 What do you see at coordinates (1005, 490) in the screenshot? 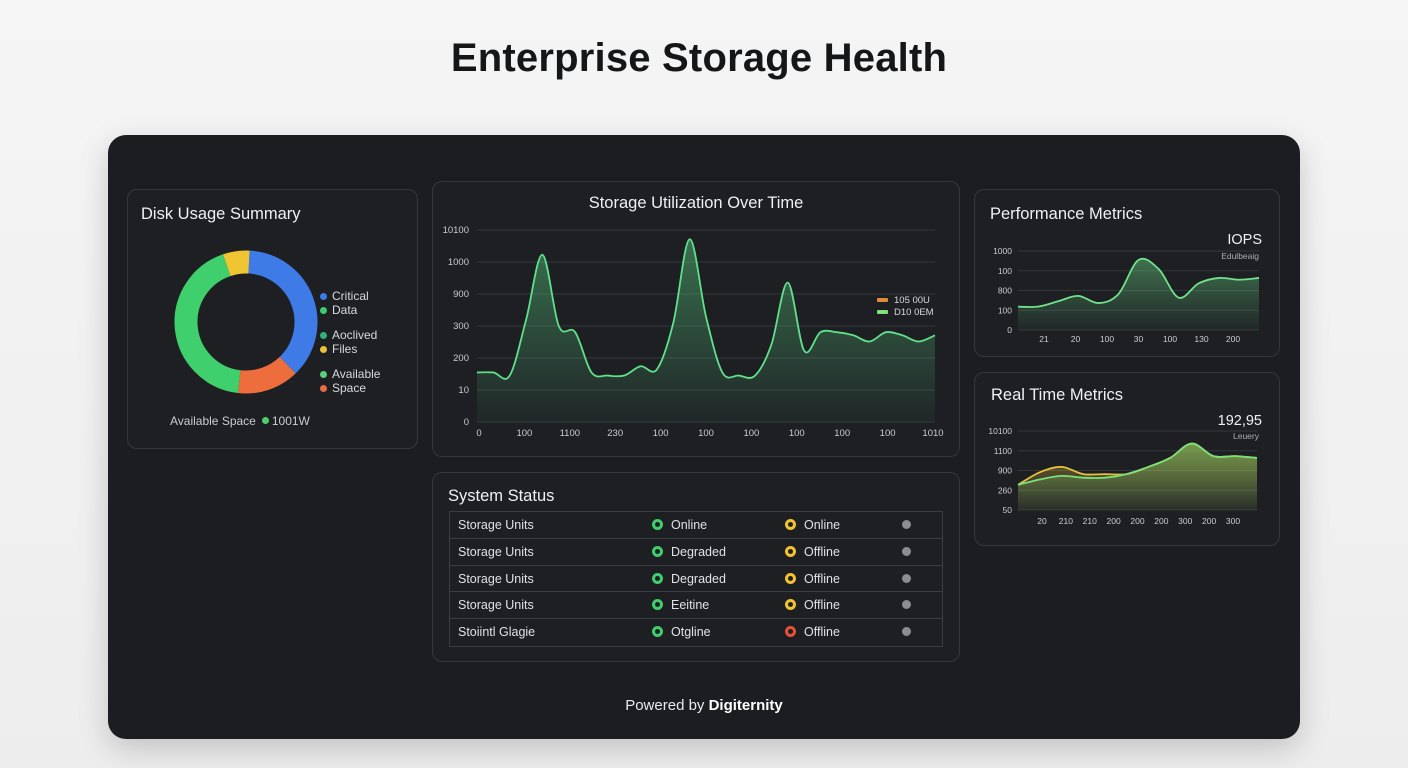
I see `y-tick-label: 260` at bounding box center [1005, 490].